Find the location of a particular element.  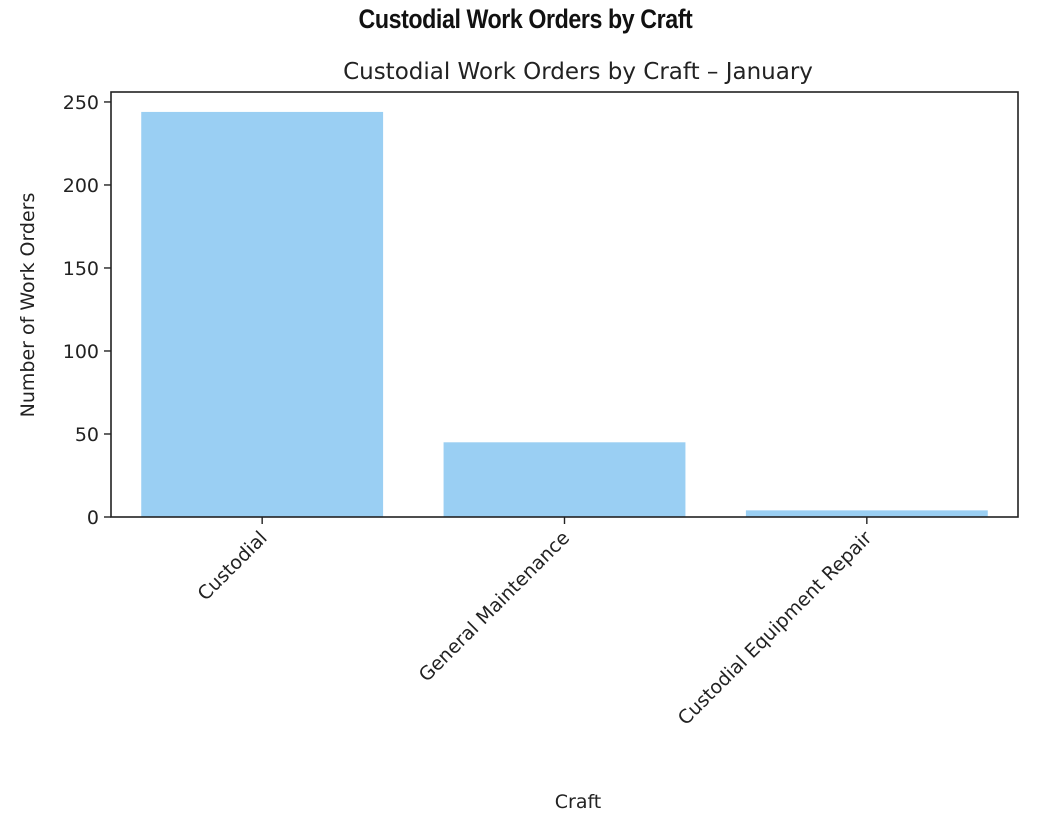

y-tick-label: 250 is located at coordinates (81, 103).